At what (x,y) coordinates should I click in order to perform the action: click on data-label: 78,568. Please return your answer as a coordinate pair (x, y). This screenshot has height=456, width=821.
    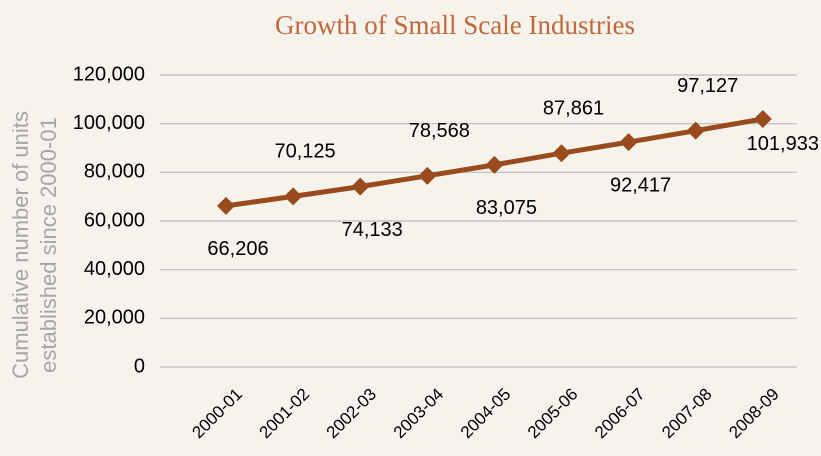
    Looking at the image, I should click on (439, 131).